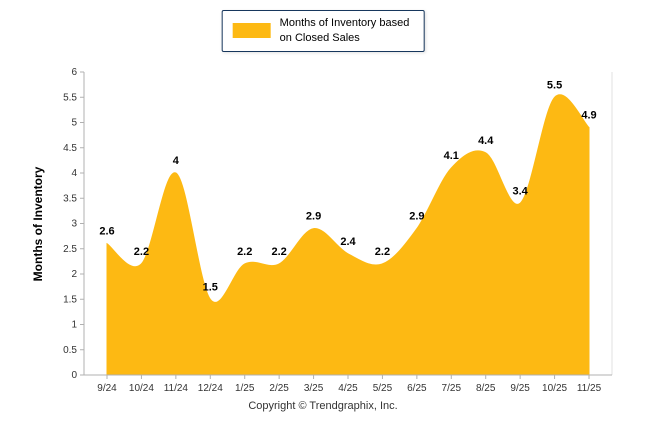 The image size is (646, 434). Describe the element at coordinates (74, 375) in the screenshot. I see `y-tick-label: 0` at that location.